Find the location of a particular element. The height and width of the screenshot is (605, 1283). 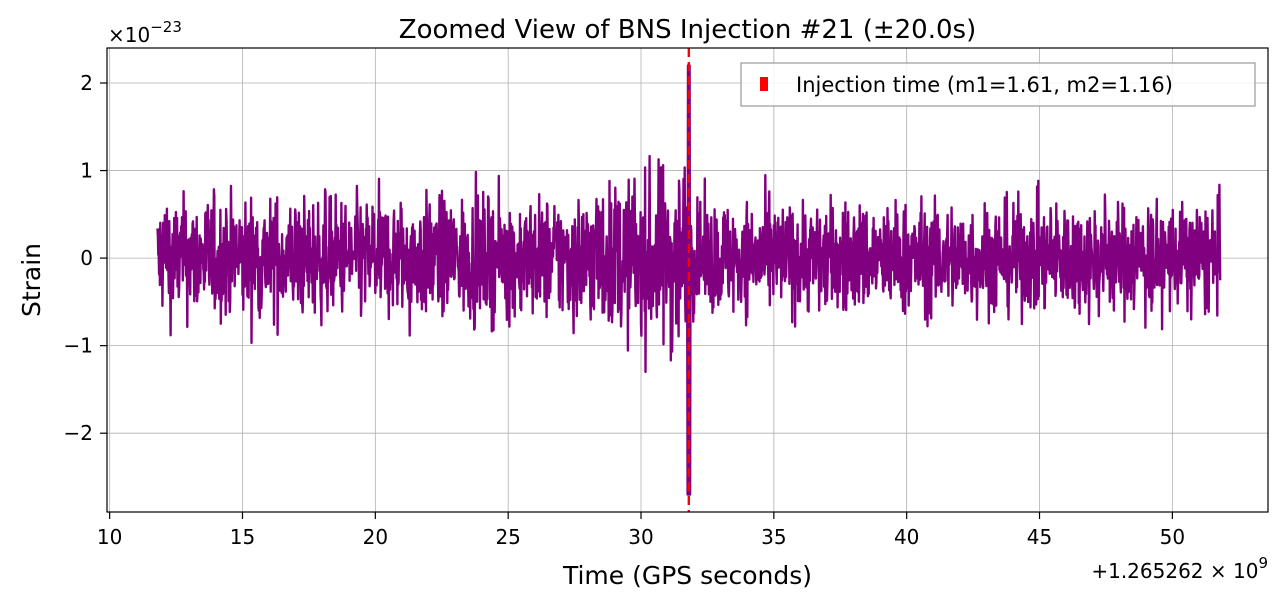

x-tick-label: 20 is located at coordinates (375, 537).